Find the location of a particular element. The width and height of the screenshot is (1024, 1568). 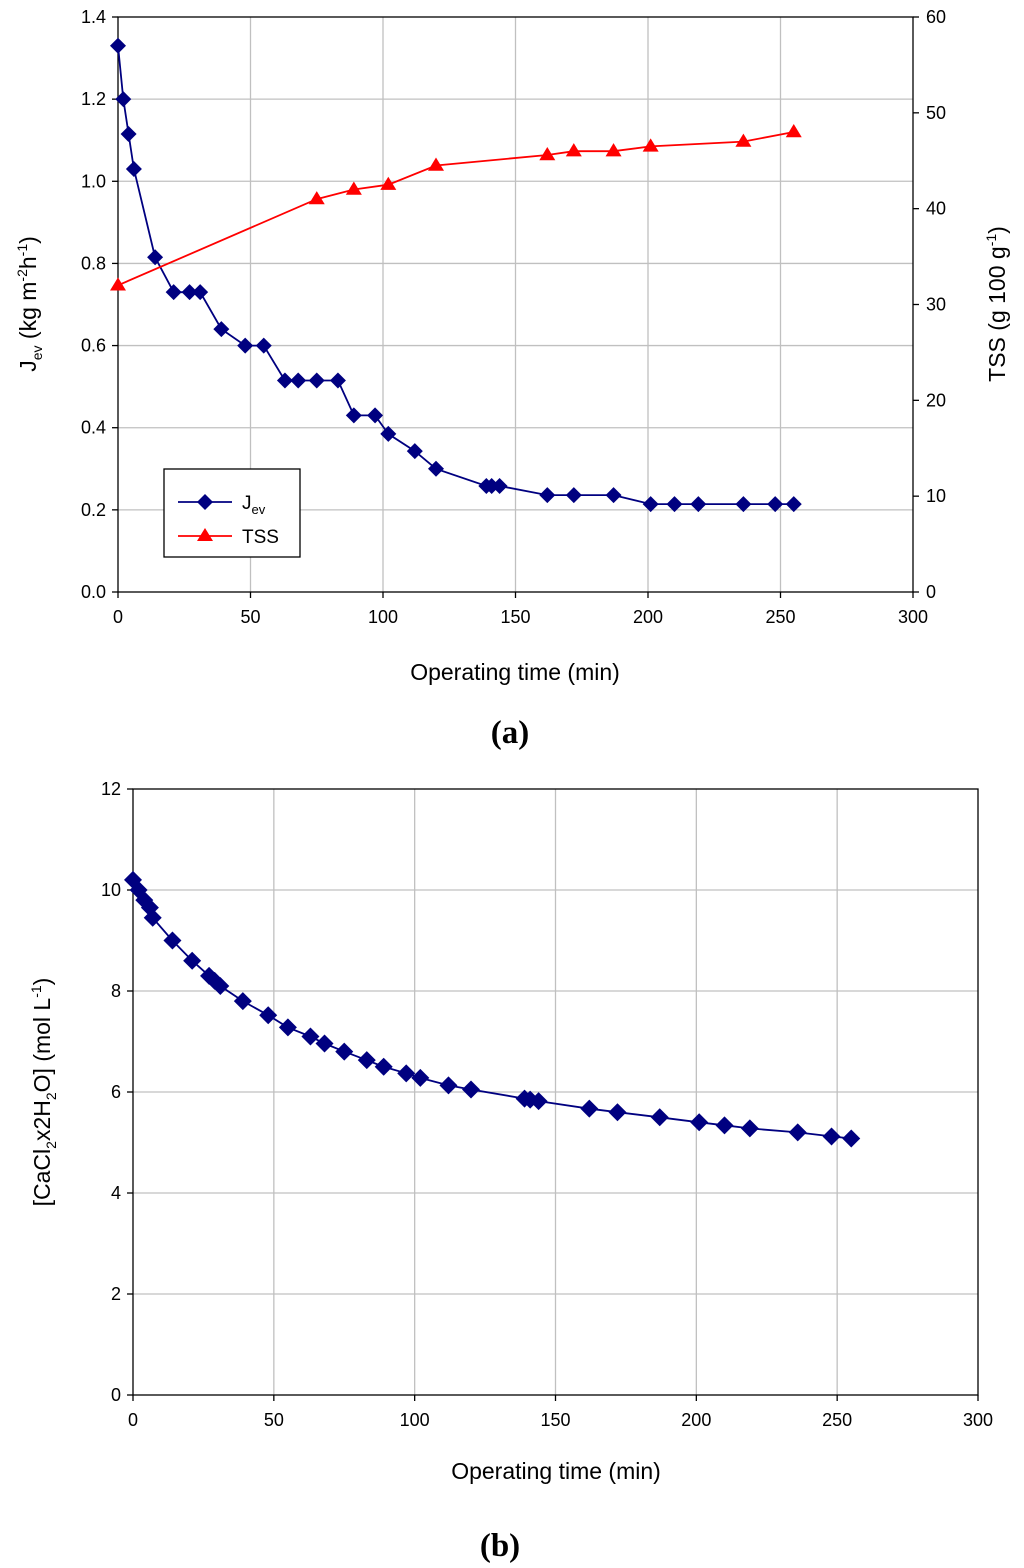

legend-jev-label: Jev is located at coordinates (254, 505).